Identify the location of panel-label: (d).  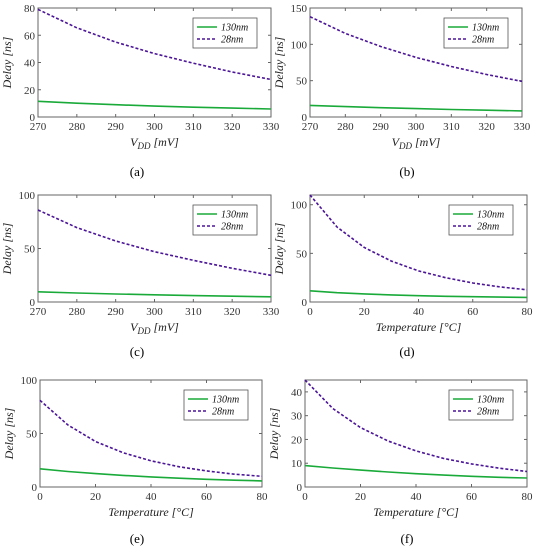
(406, 351).